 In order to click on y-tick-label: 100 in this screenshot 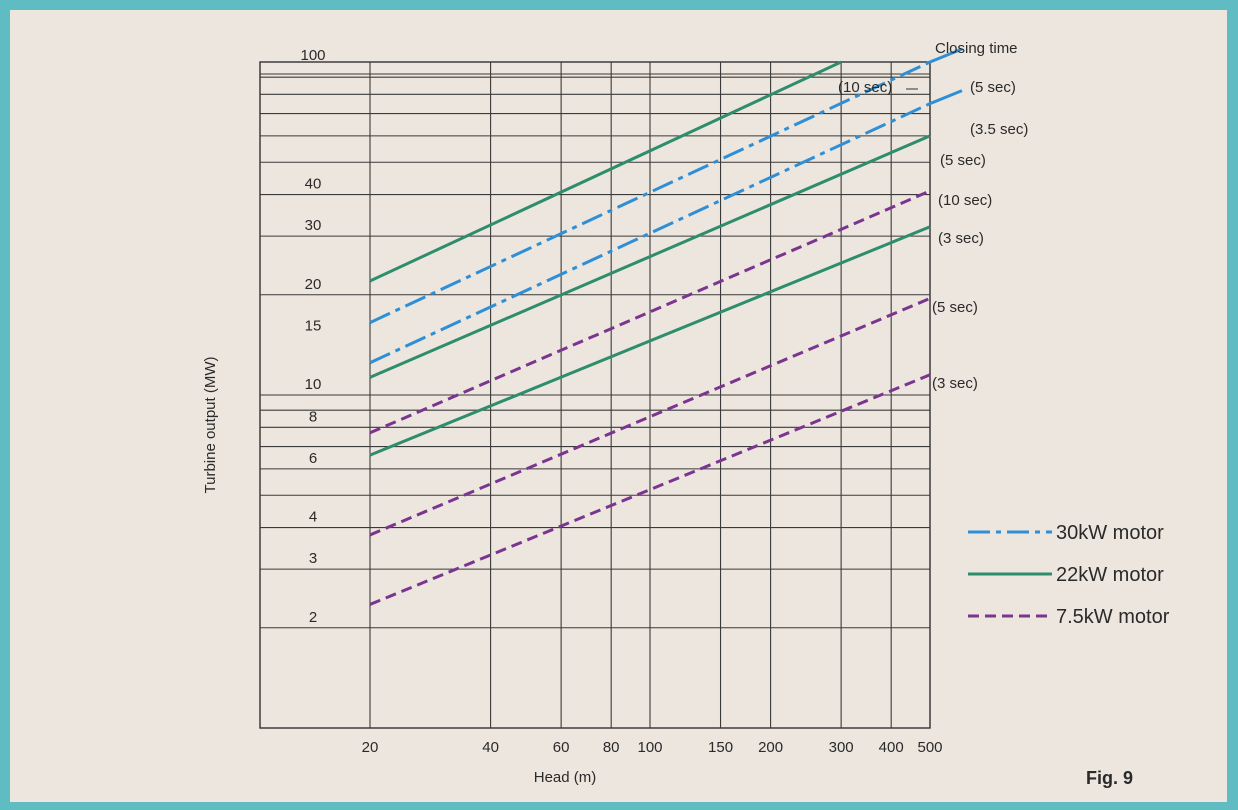, I will do `click(312, 55)`.